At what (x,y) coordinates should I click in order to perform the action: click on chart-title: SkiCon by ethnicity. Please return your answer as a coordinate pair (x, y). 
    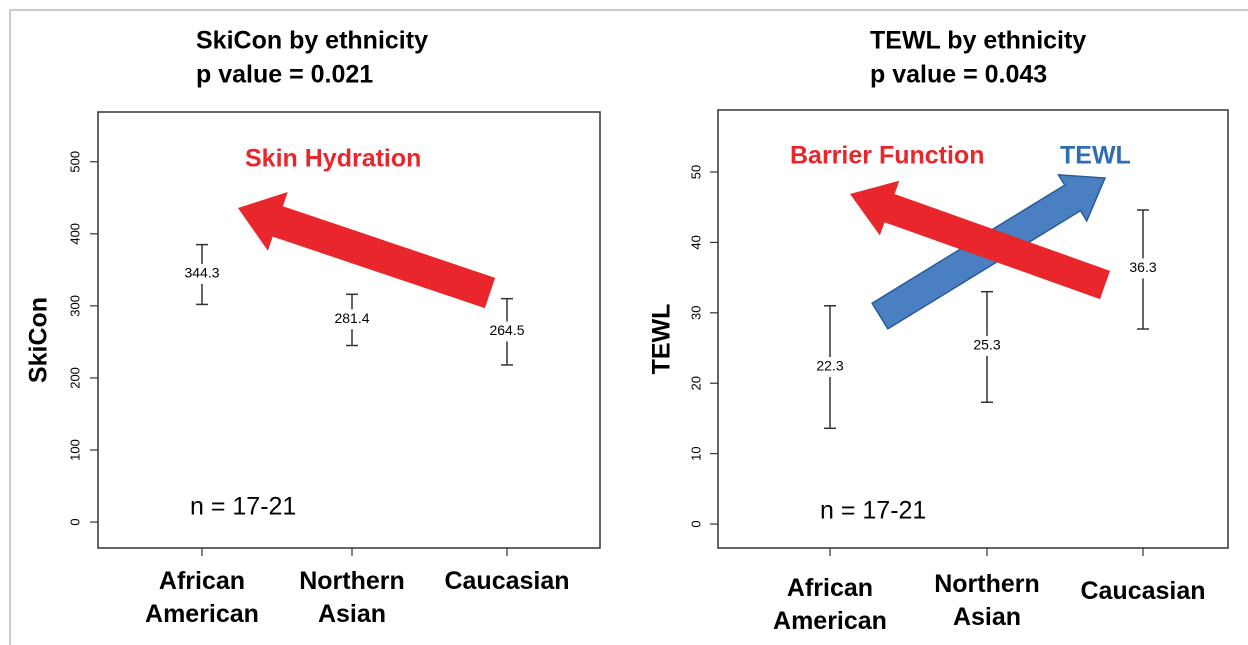
    Looking at the image, I should click on (312, 41).